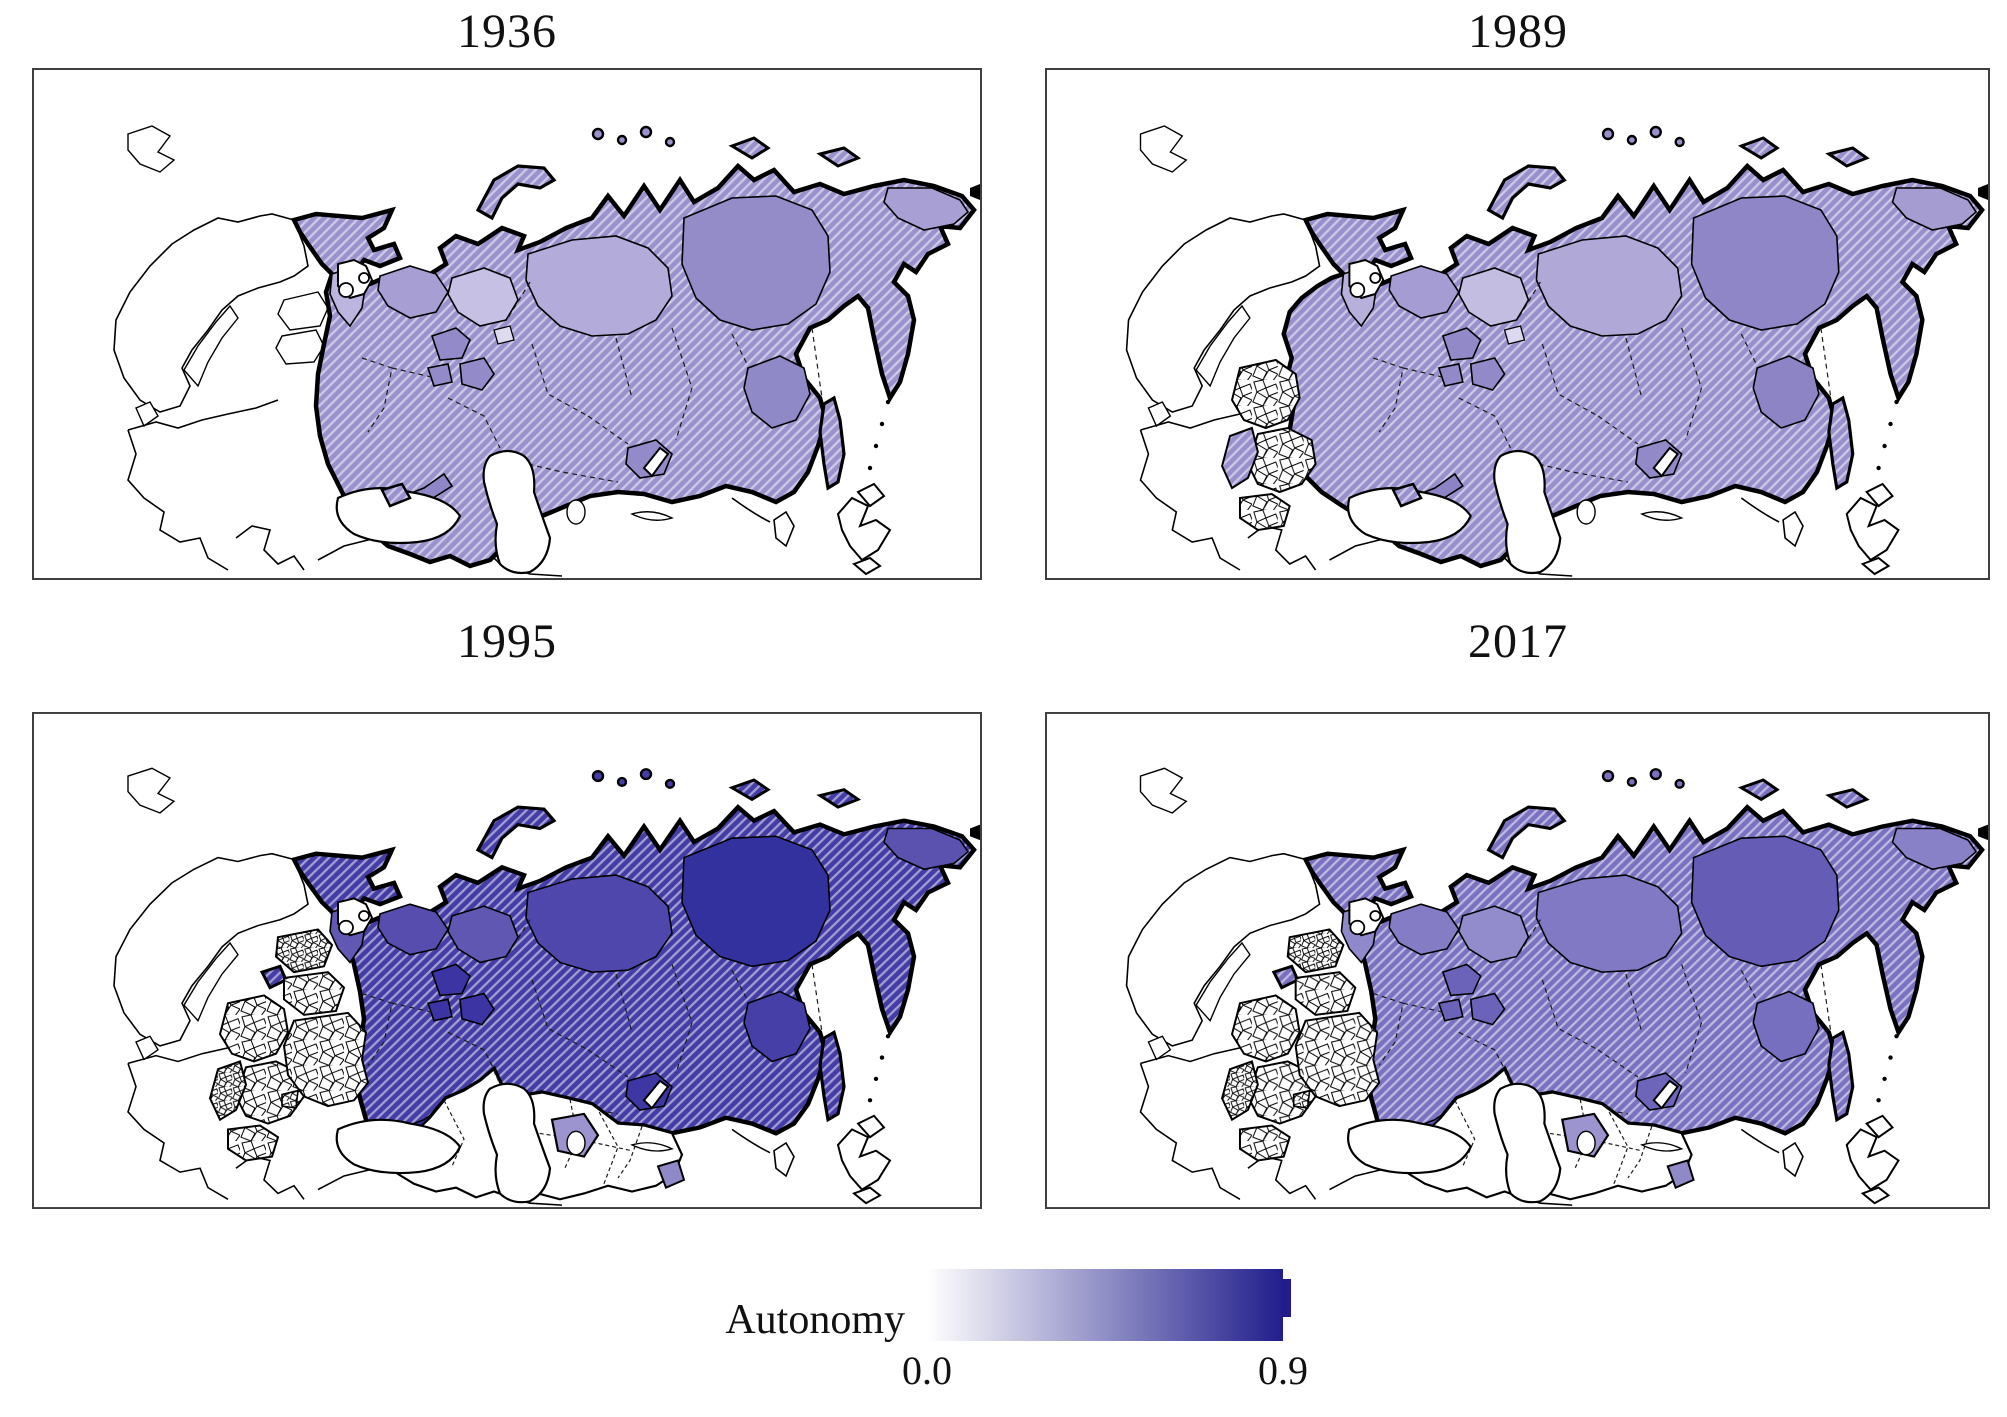 The width and height of the screenshot is (2007, 1417). Describe the element at coordinates (815, 1320) in the screenshot. I see `colorbar-label: Autonomy` at that location.